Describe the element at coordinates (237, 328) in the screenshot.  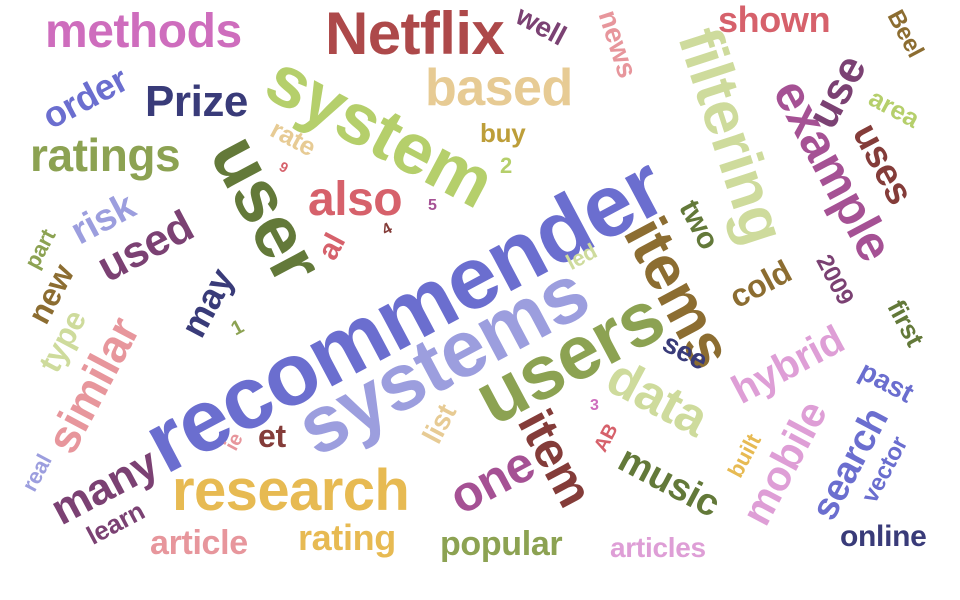
I see `word-1: 1` at that location.